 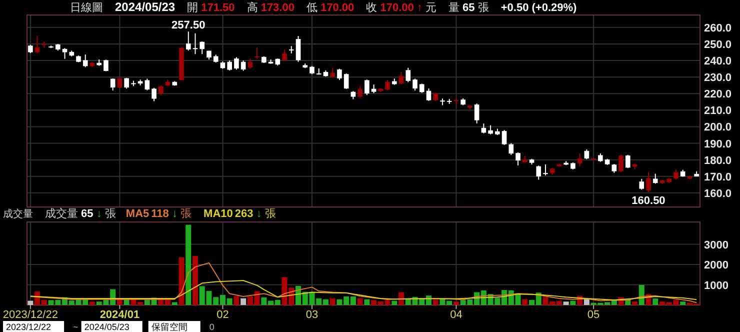 I want to click on x-tick-label: 03, so click(x=312, y=315).